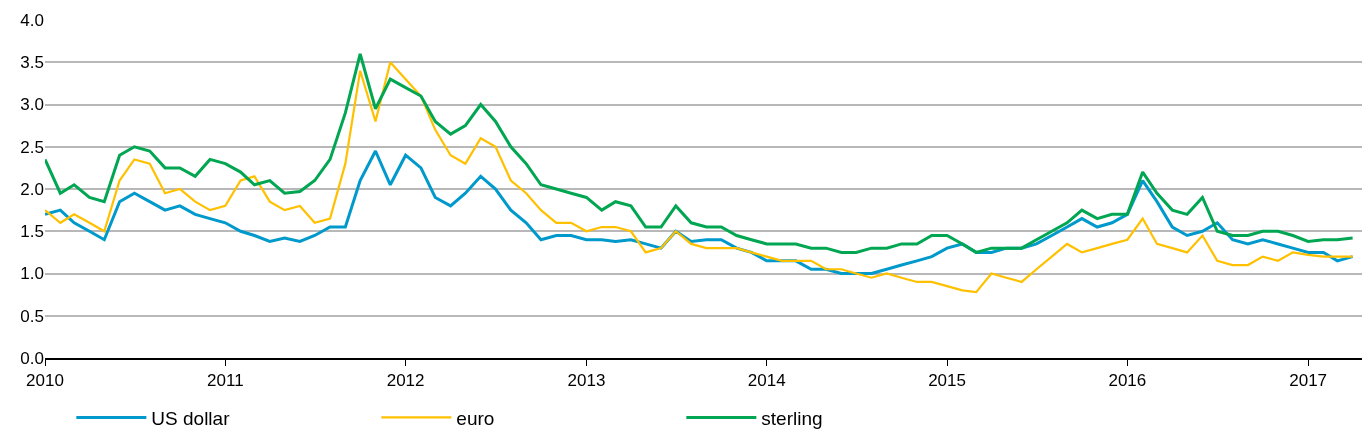 The width and height of the screenshot is (1370, 444). I want to click on x-tick-label: 2014, so click(766, 381).